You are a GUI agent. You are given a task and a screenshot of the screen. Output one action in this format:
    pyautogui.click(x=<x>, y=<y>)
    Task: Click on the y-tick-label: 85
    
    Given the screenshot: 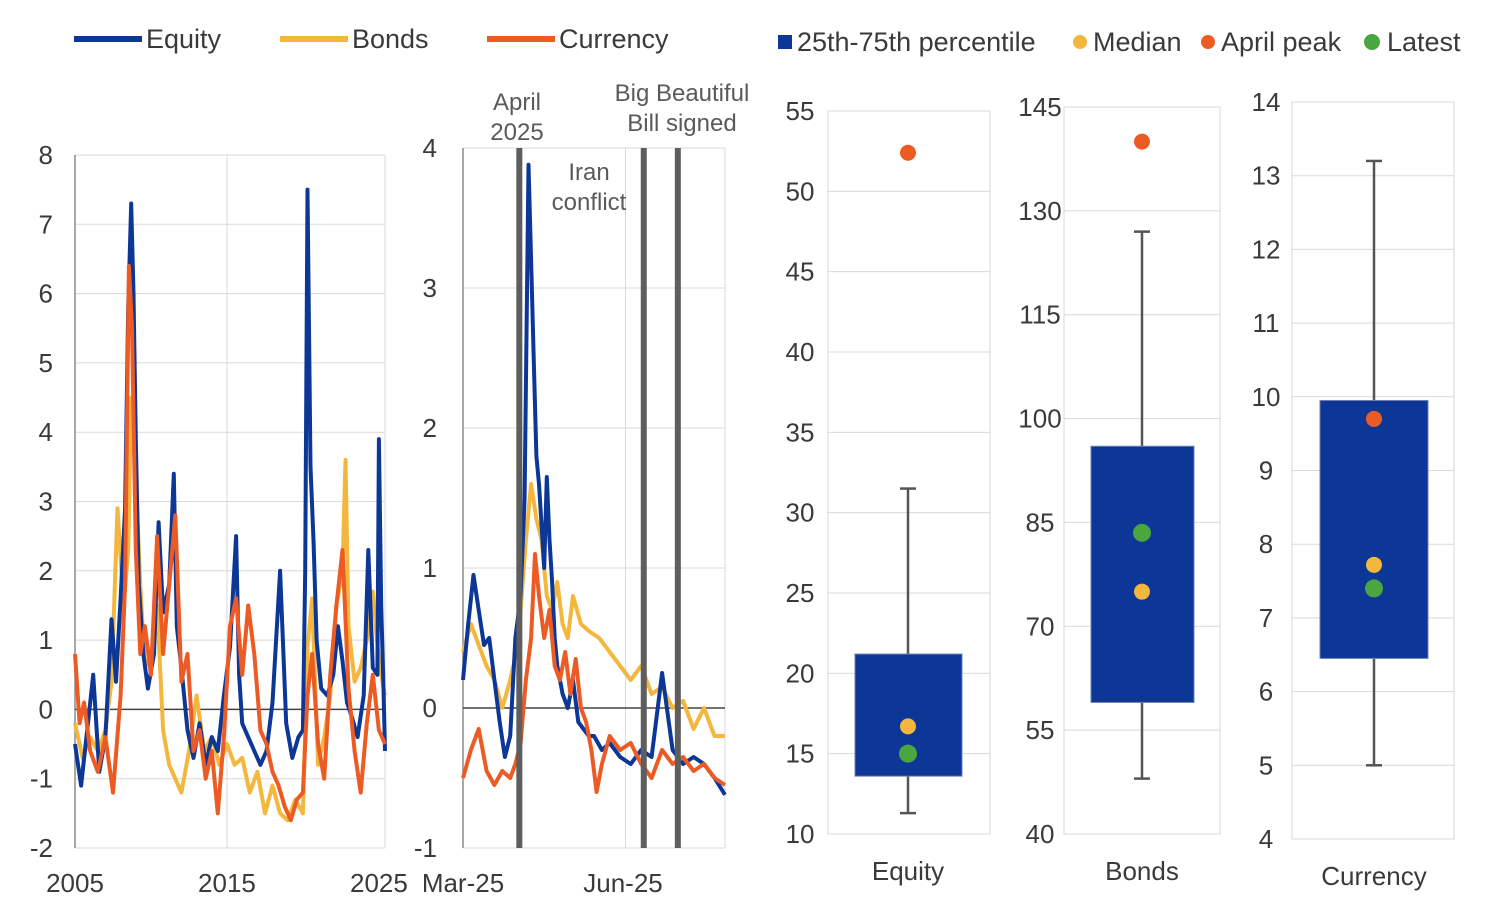 What is the action you would take?
    pyautogui.click(x=1040, y=522)
    